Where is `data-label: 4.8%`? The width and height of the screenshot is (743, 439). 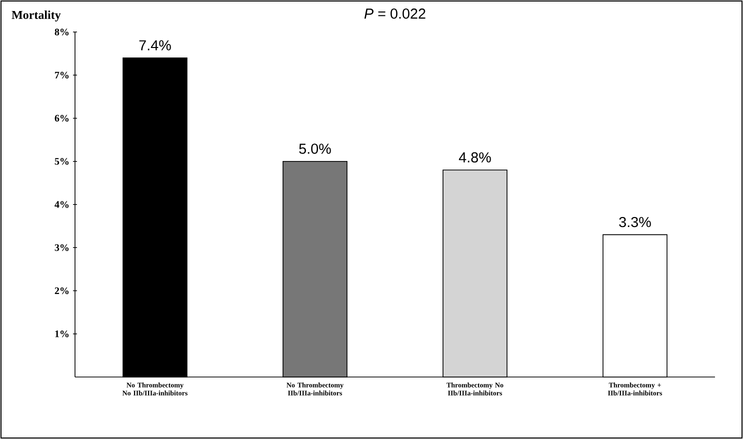
data-label: 4.8% is located at coordinates (474, 157).